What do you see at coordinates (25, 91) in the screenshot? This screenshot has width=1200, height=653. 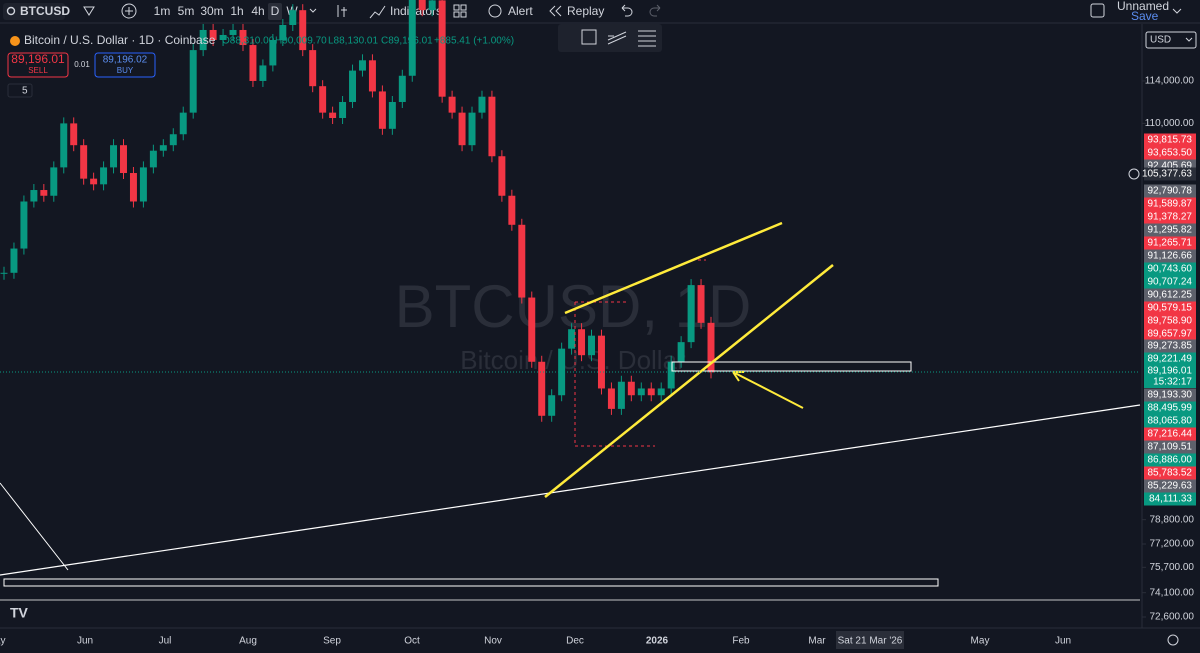 I see `indicators-count: 5` at bounding box center [25, 91].